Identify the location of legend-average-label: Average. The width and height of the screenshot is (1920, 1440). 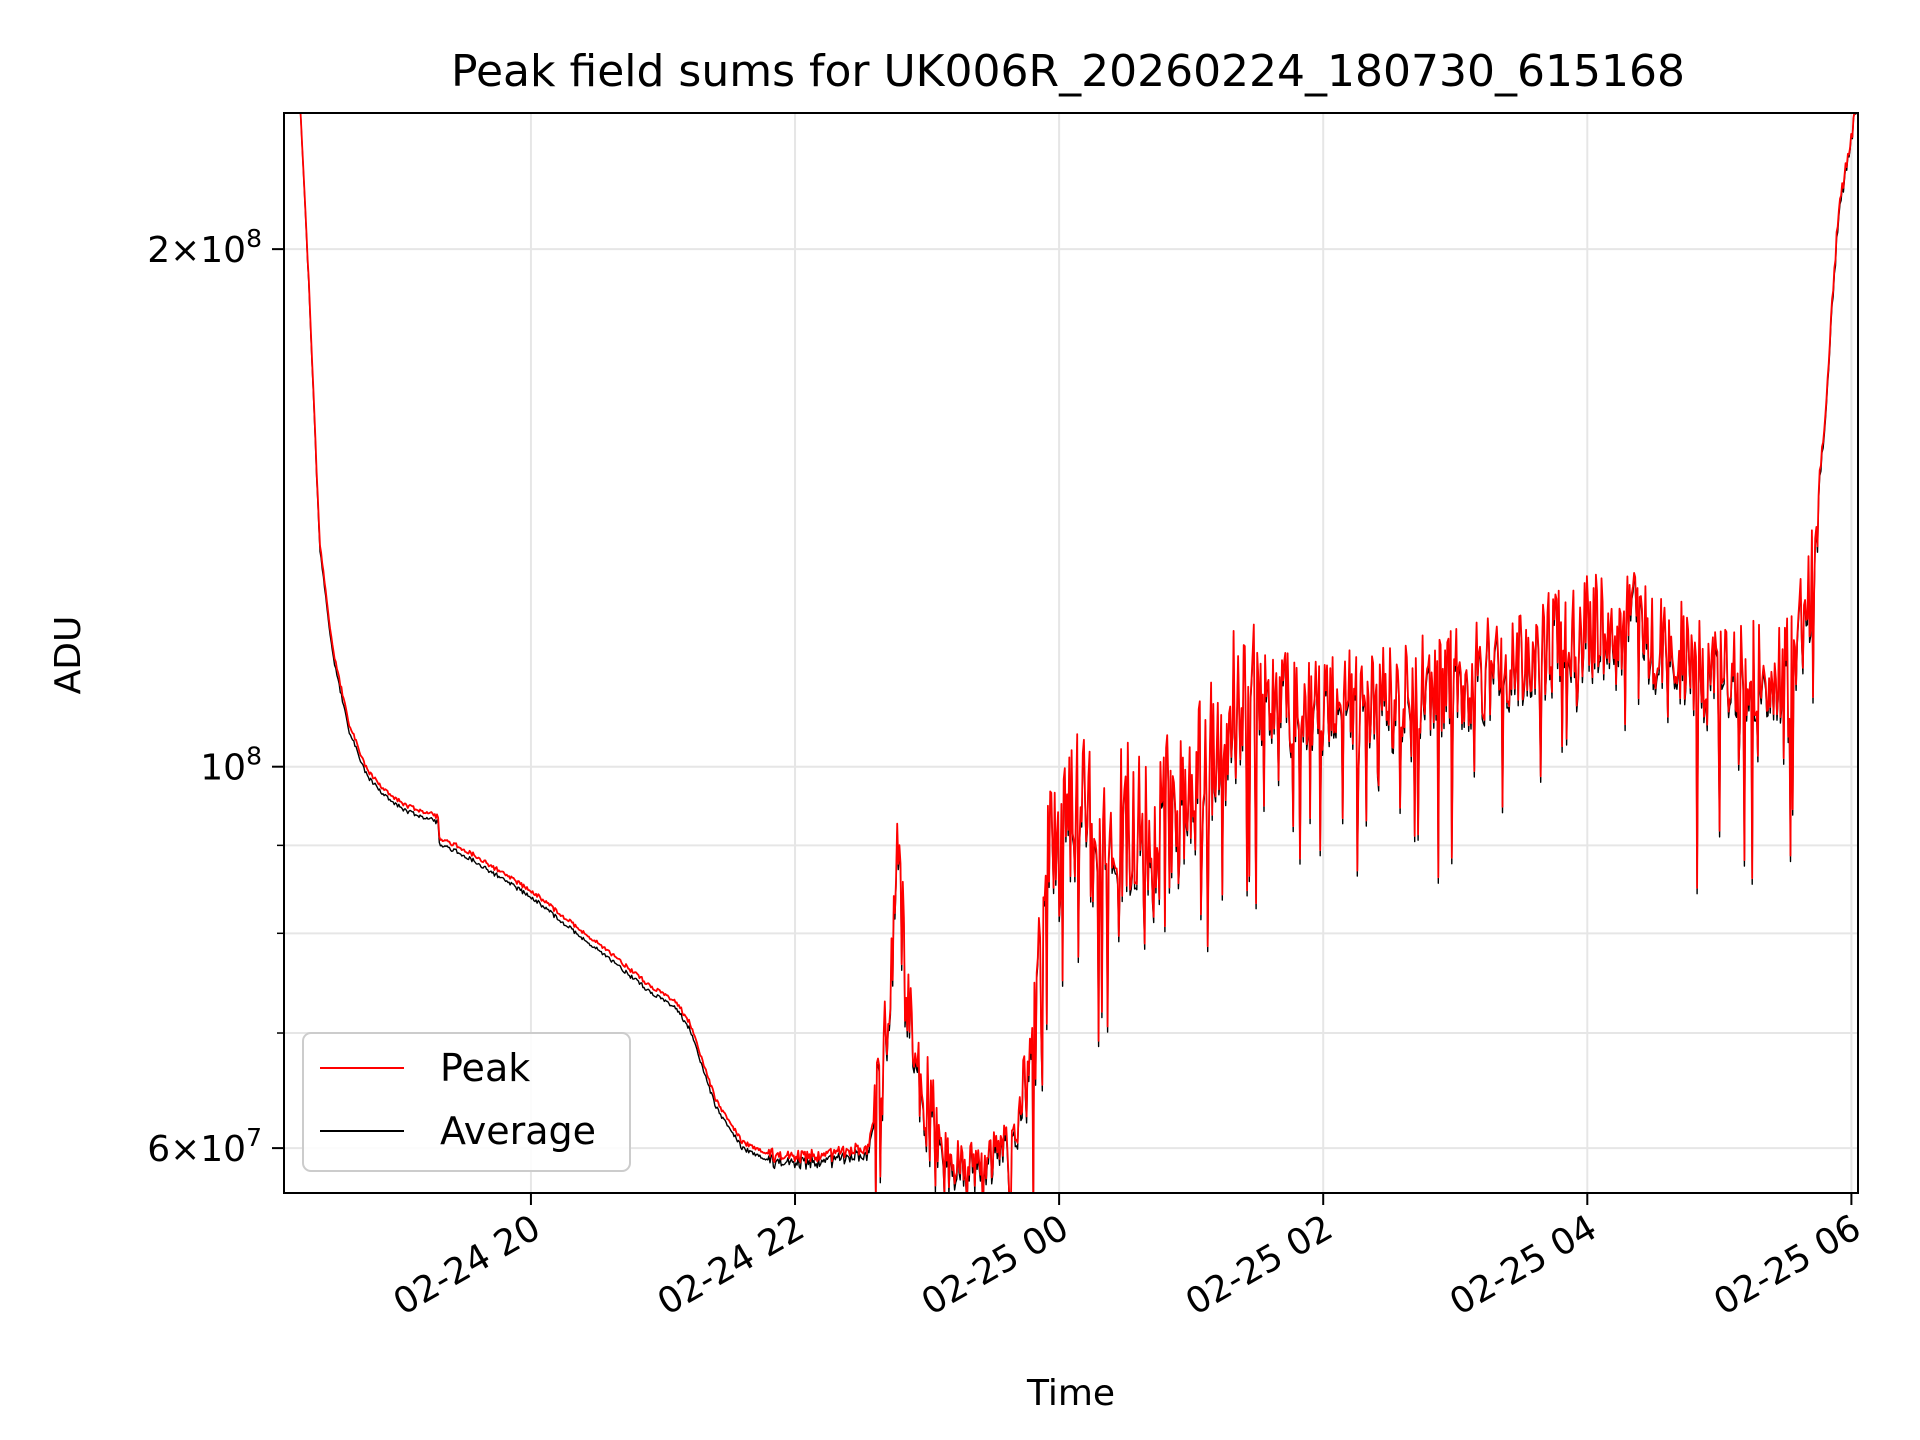
(518, 1131).